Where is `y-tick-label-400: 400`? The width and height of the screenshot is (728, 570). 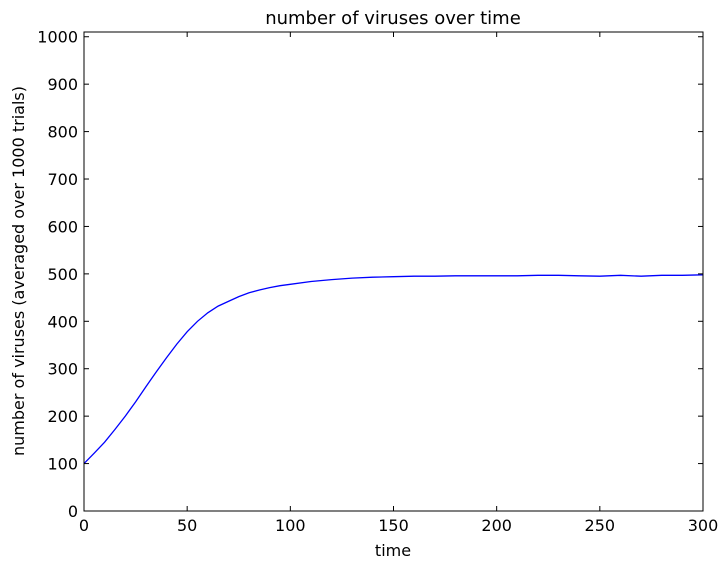
y-tick-label-400: 400 is located at coordinates (62, 321).